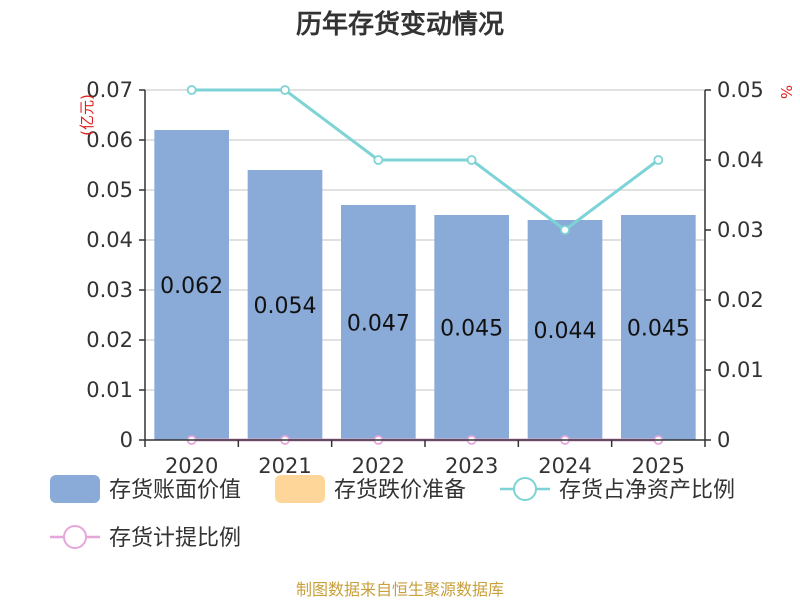  Describe the element at coordinates (723, 440) in the screenshot. I see `right-tick-label: 0` at that location.